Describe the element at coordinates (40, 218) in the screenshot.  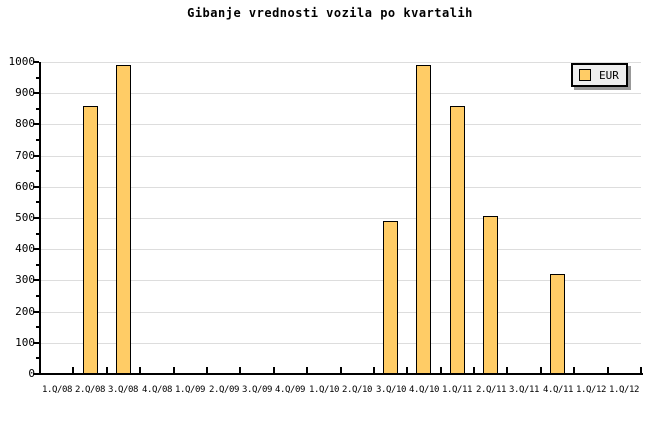
I see `y-axis-line` at that location.